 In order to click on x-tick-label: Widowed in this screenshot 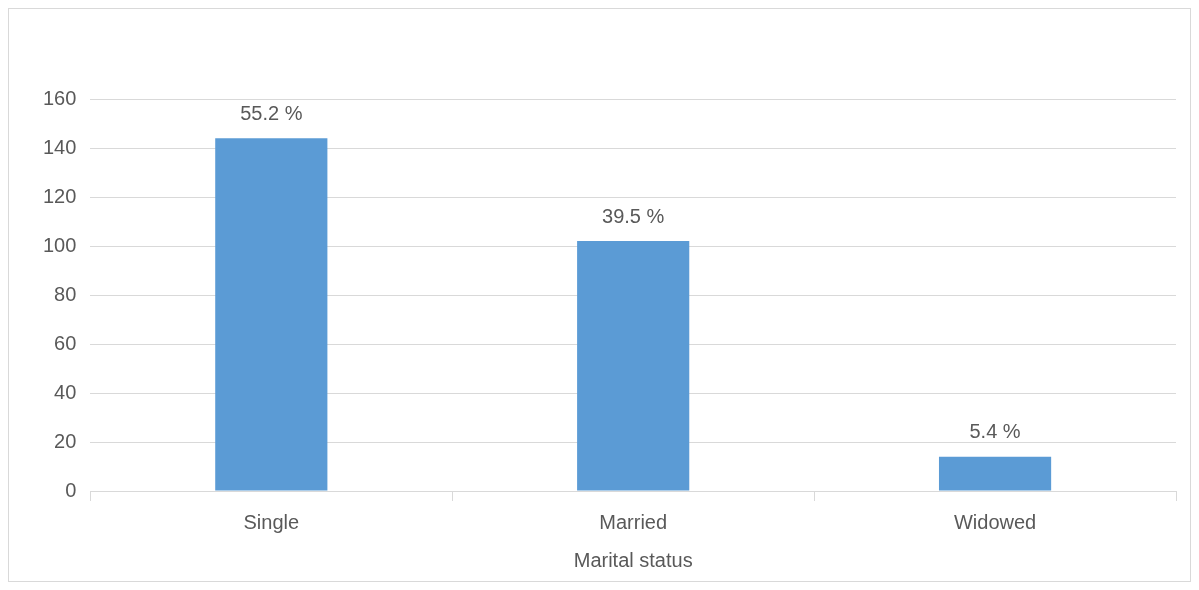, I will do `click(995, 521)`.